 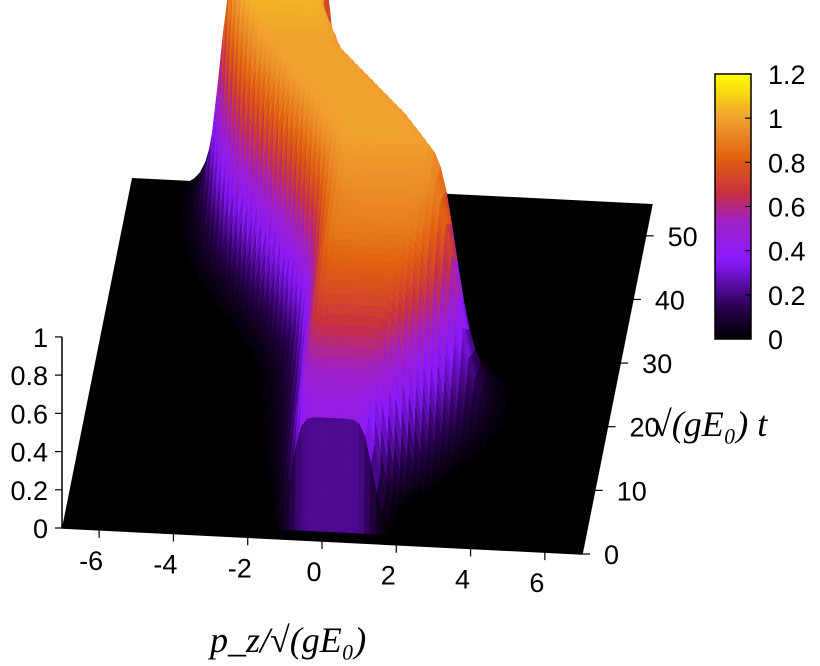 What do you see at coordinates (710, 424) in the screenshot?
I see `y-axis-label: √(gE₀) t` at bounding box center [710, 424].